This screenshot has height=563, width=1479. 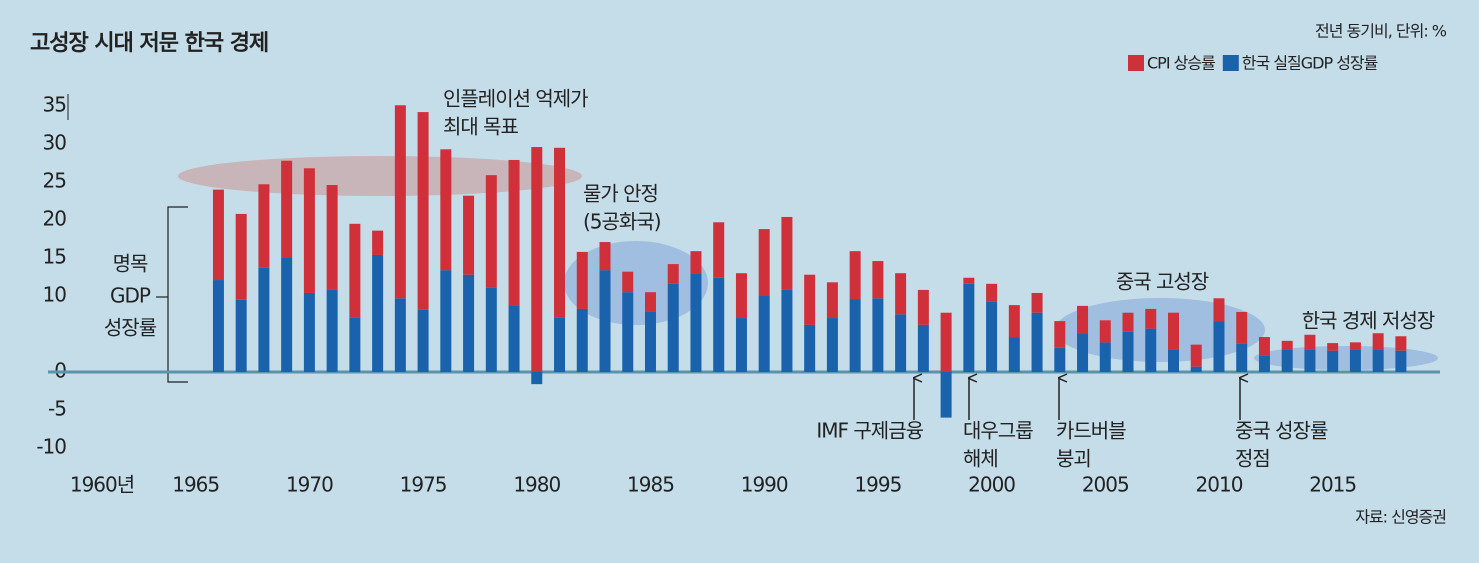 I want to click on annotation: (5공화국), so click(x=622, y=222).